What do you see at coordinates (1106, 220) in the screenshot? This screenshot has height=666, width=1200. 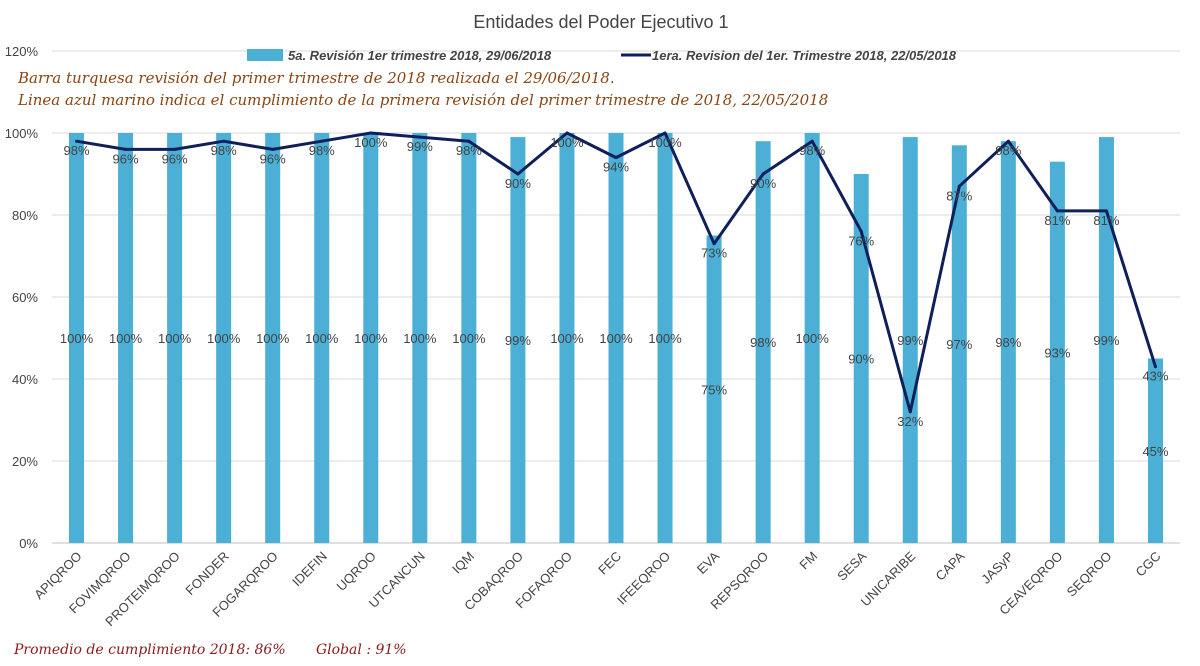 I see `line-data-label: 81%` at bounding box center [1106, 220].